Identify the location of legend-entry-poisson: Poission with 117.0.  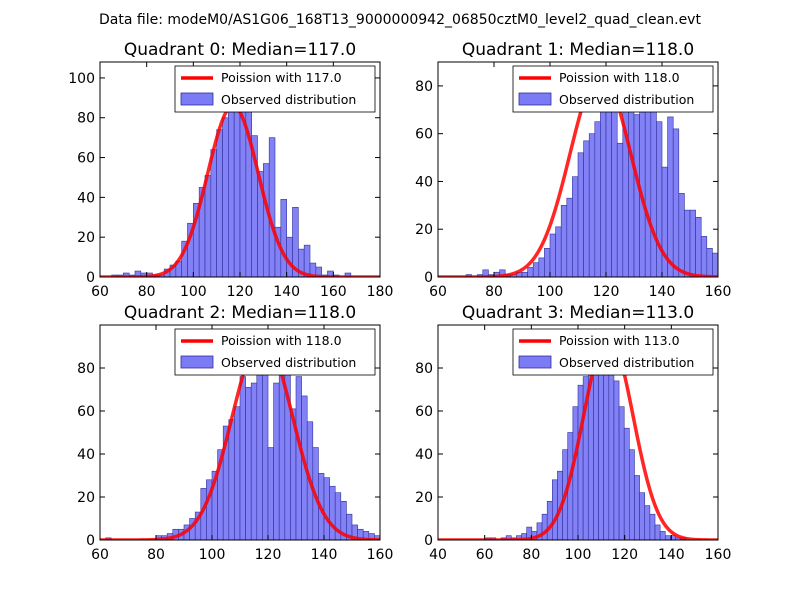
(281, 77).